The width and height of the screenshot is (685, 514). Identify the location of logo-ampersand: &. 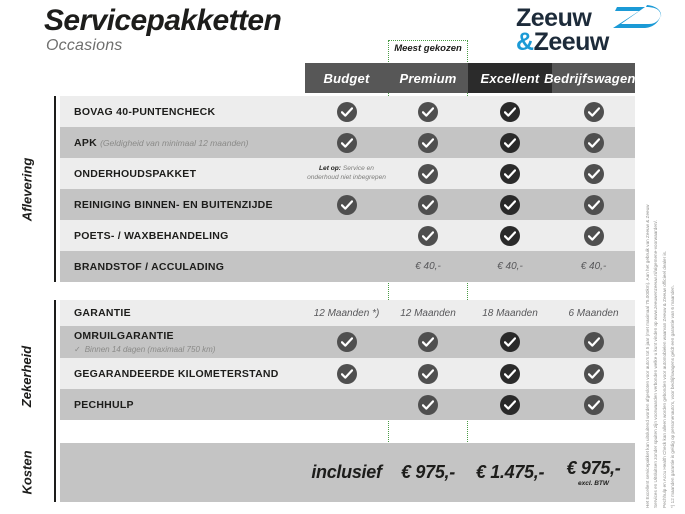
(525, 42).